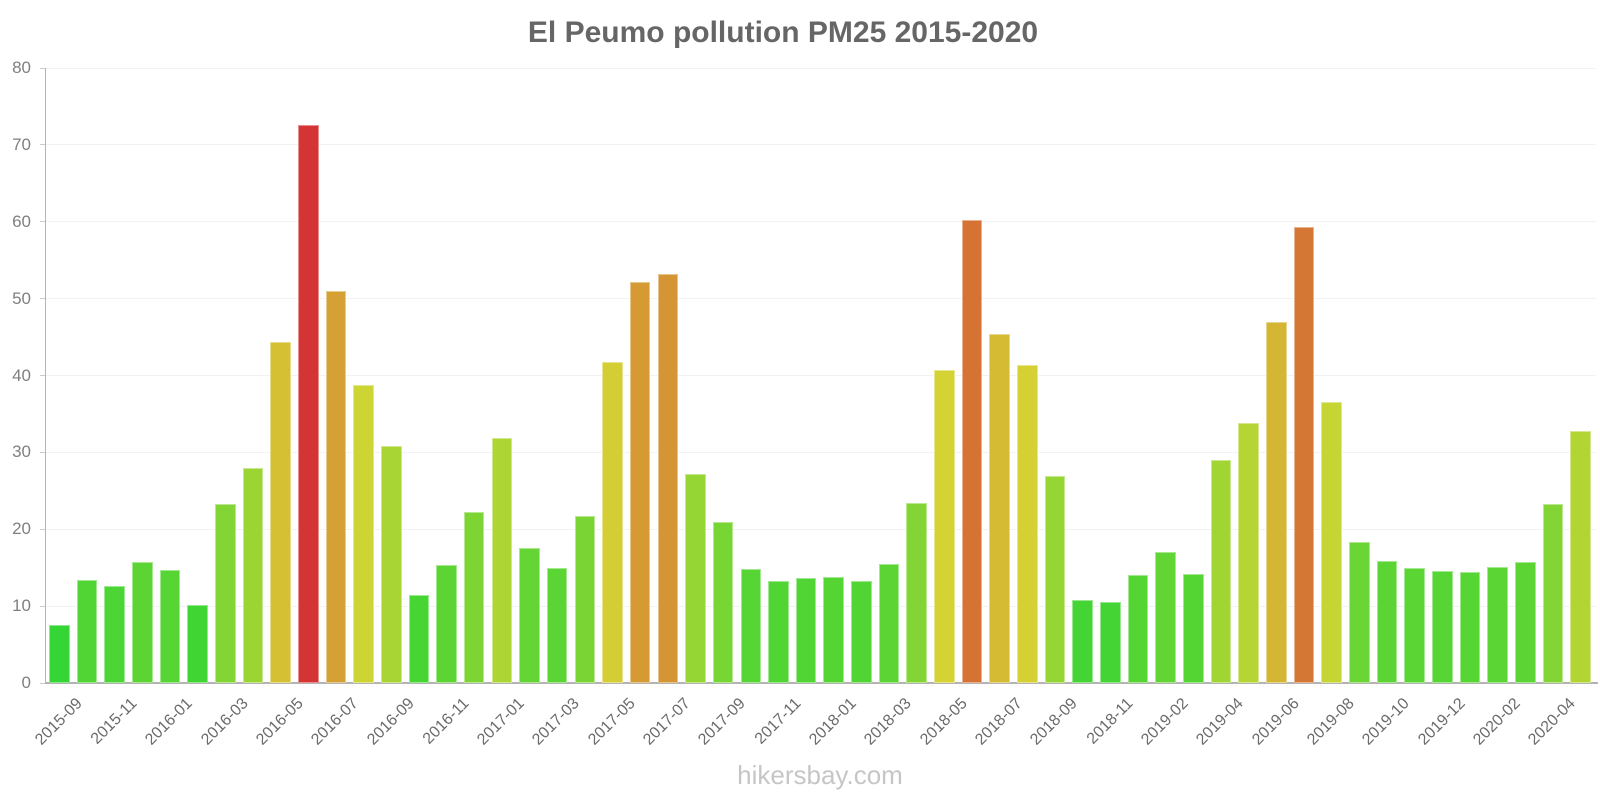  What do you see at coordinates (58, 722) in the screenshot?
I see `x-axis-label: 2015-09` at bounding box center [58, 722].